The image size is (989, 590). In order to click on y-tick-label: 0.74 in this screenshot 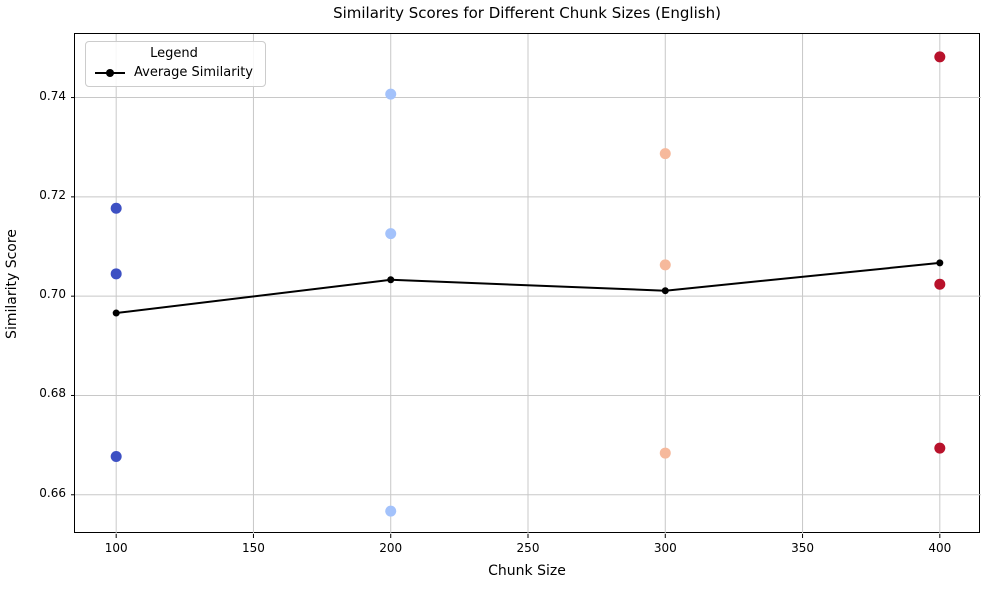, I will do `click(52, 95)`.